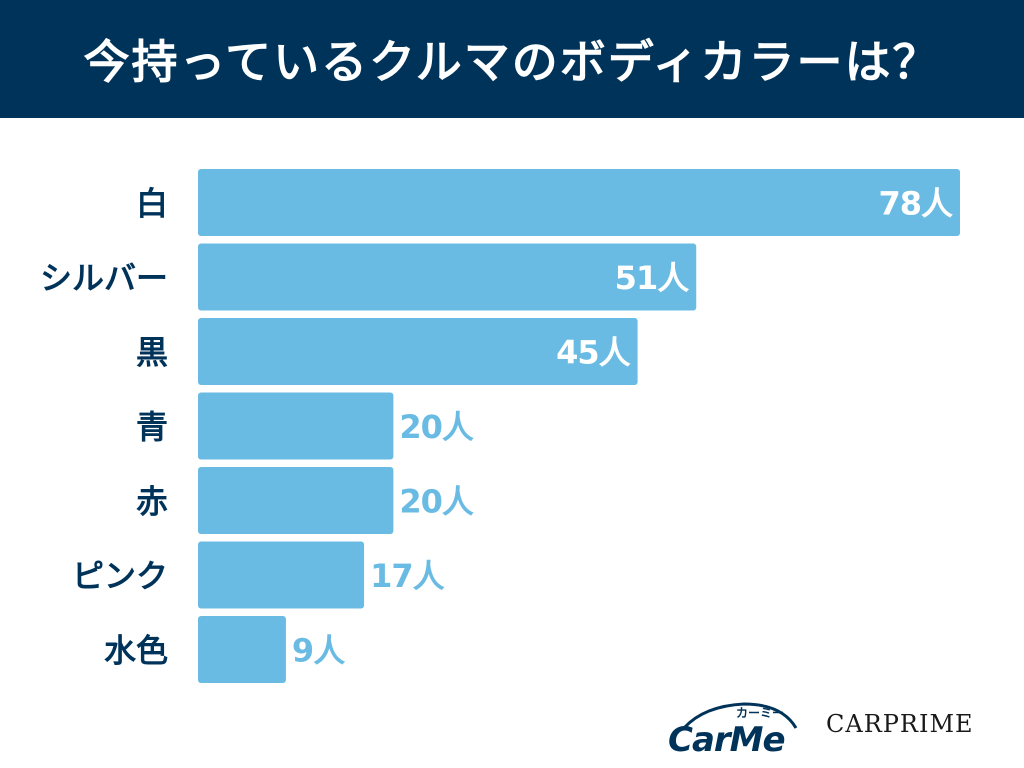 This screenshot has width=1024, height=768. I want to click on car-outline-icon, so click(740, 716).